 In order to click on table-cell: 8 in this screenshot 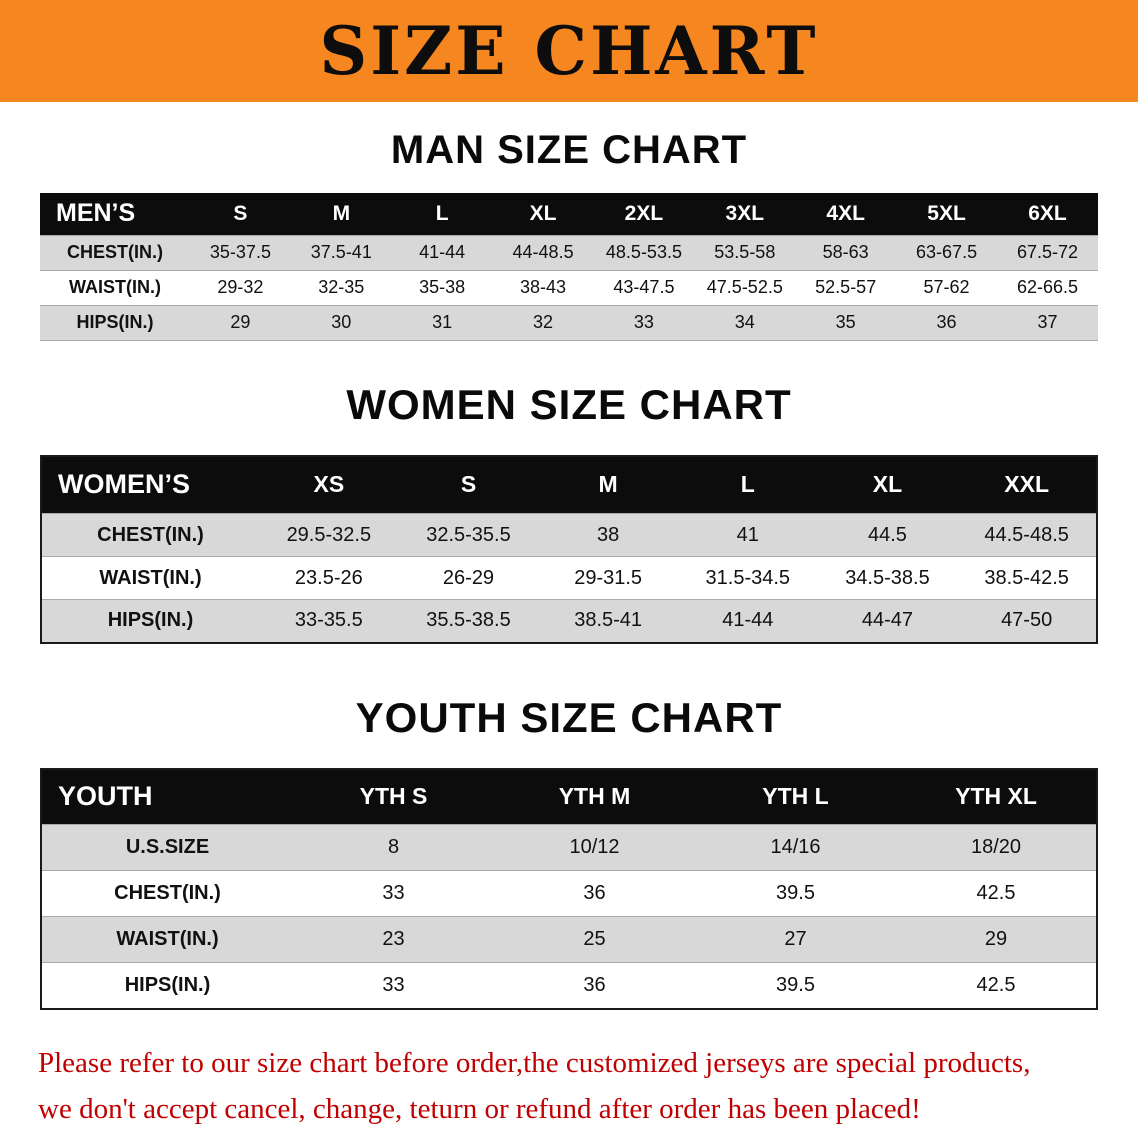, I will do `click(393, 847)`.